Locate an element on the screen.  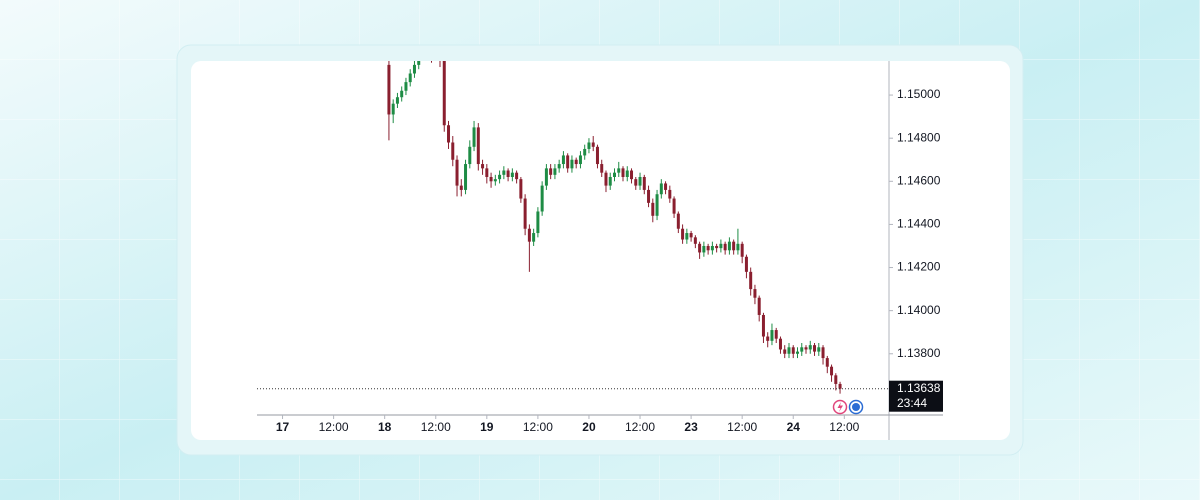
x-tick-label: 23 is located at coordinates (691, 427).